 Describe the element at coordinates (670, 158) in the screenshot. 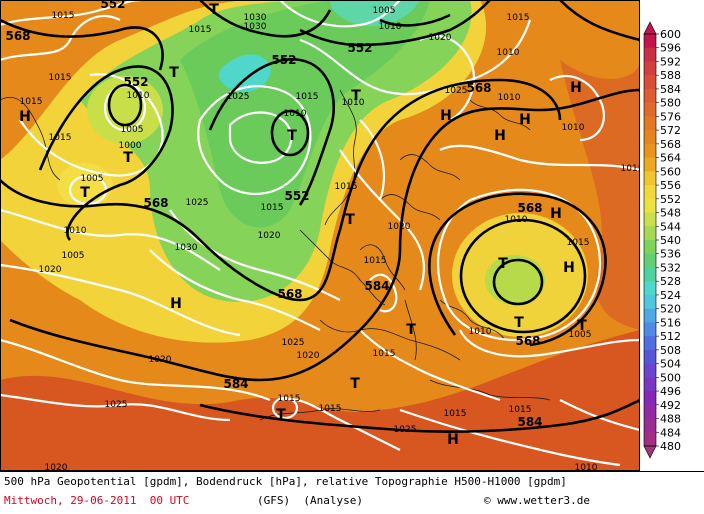

I see `legend-tick-label: 564` at that location.